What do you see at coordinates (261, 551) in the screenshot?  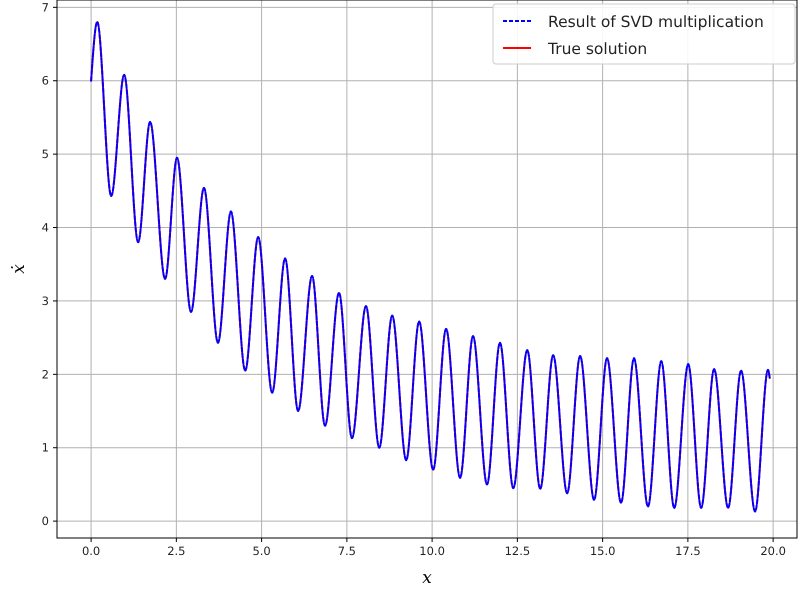 I see `x-tick-label: 5.0` at bounding box center [261, 551].